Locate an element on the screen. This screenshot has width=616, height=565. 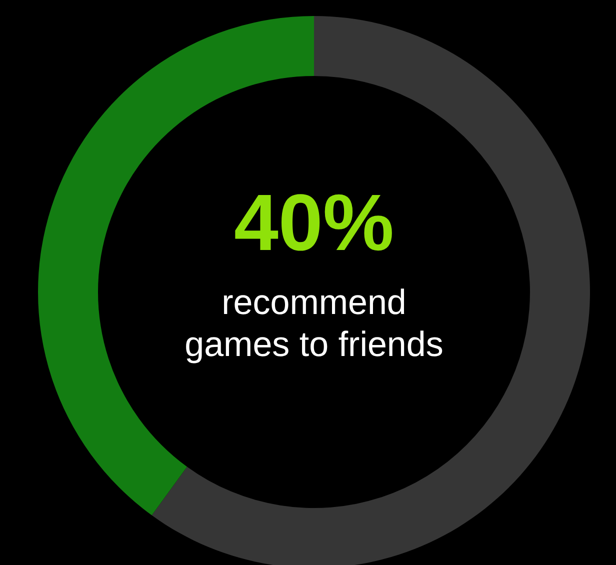
text: recommend games to friends is located at coordinates (314, 323).